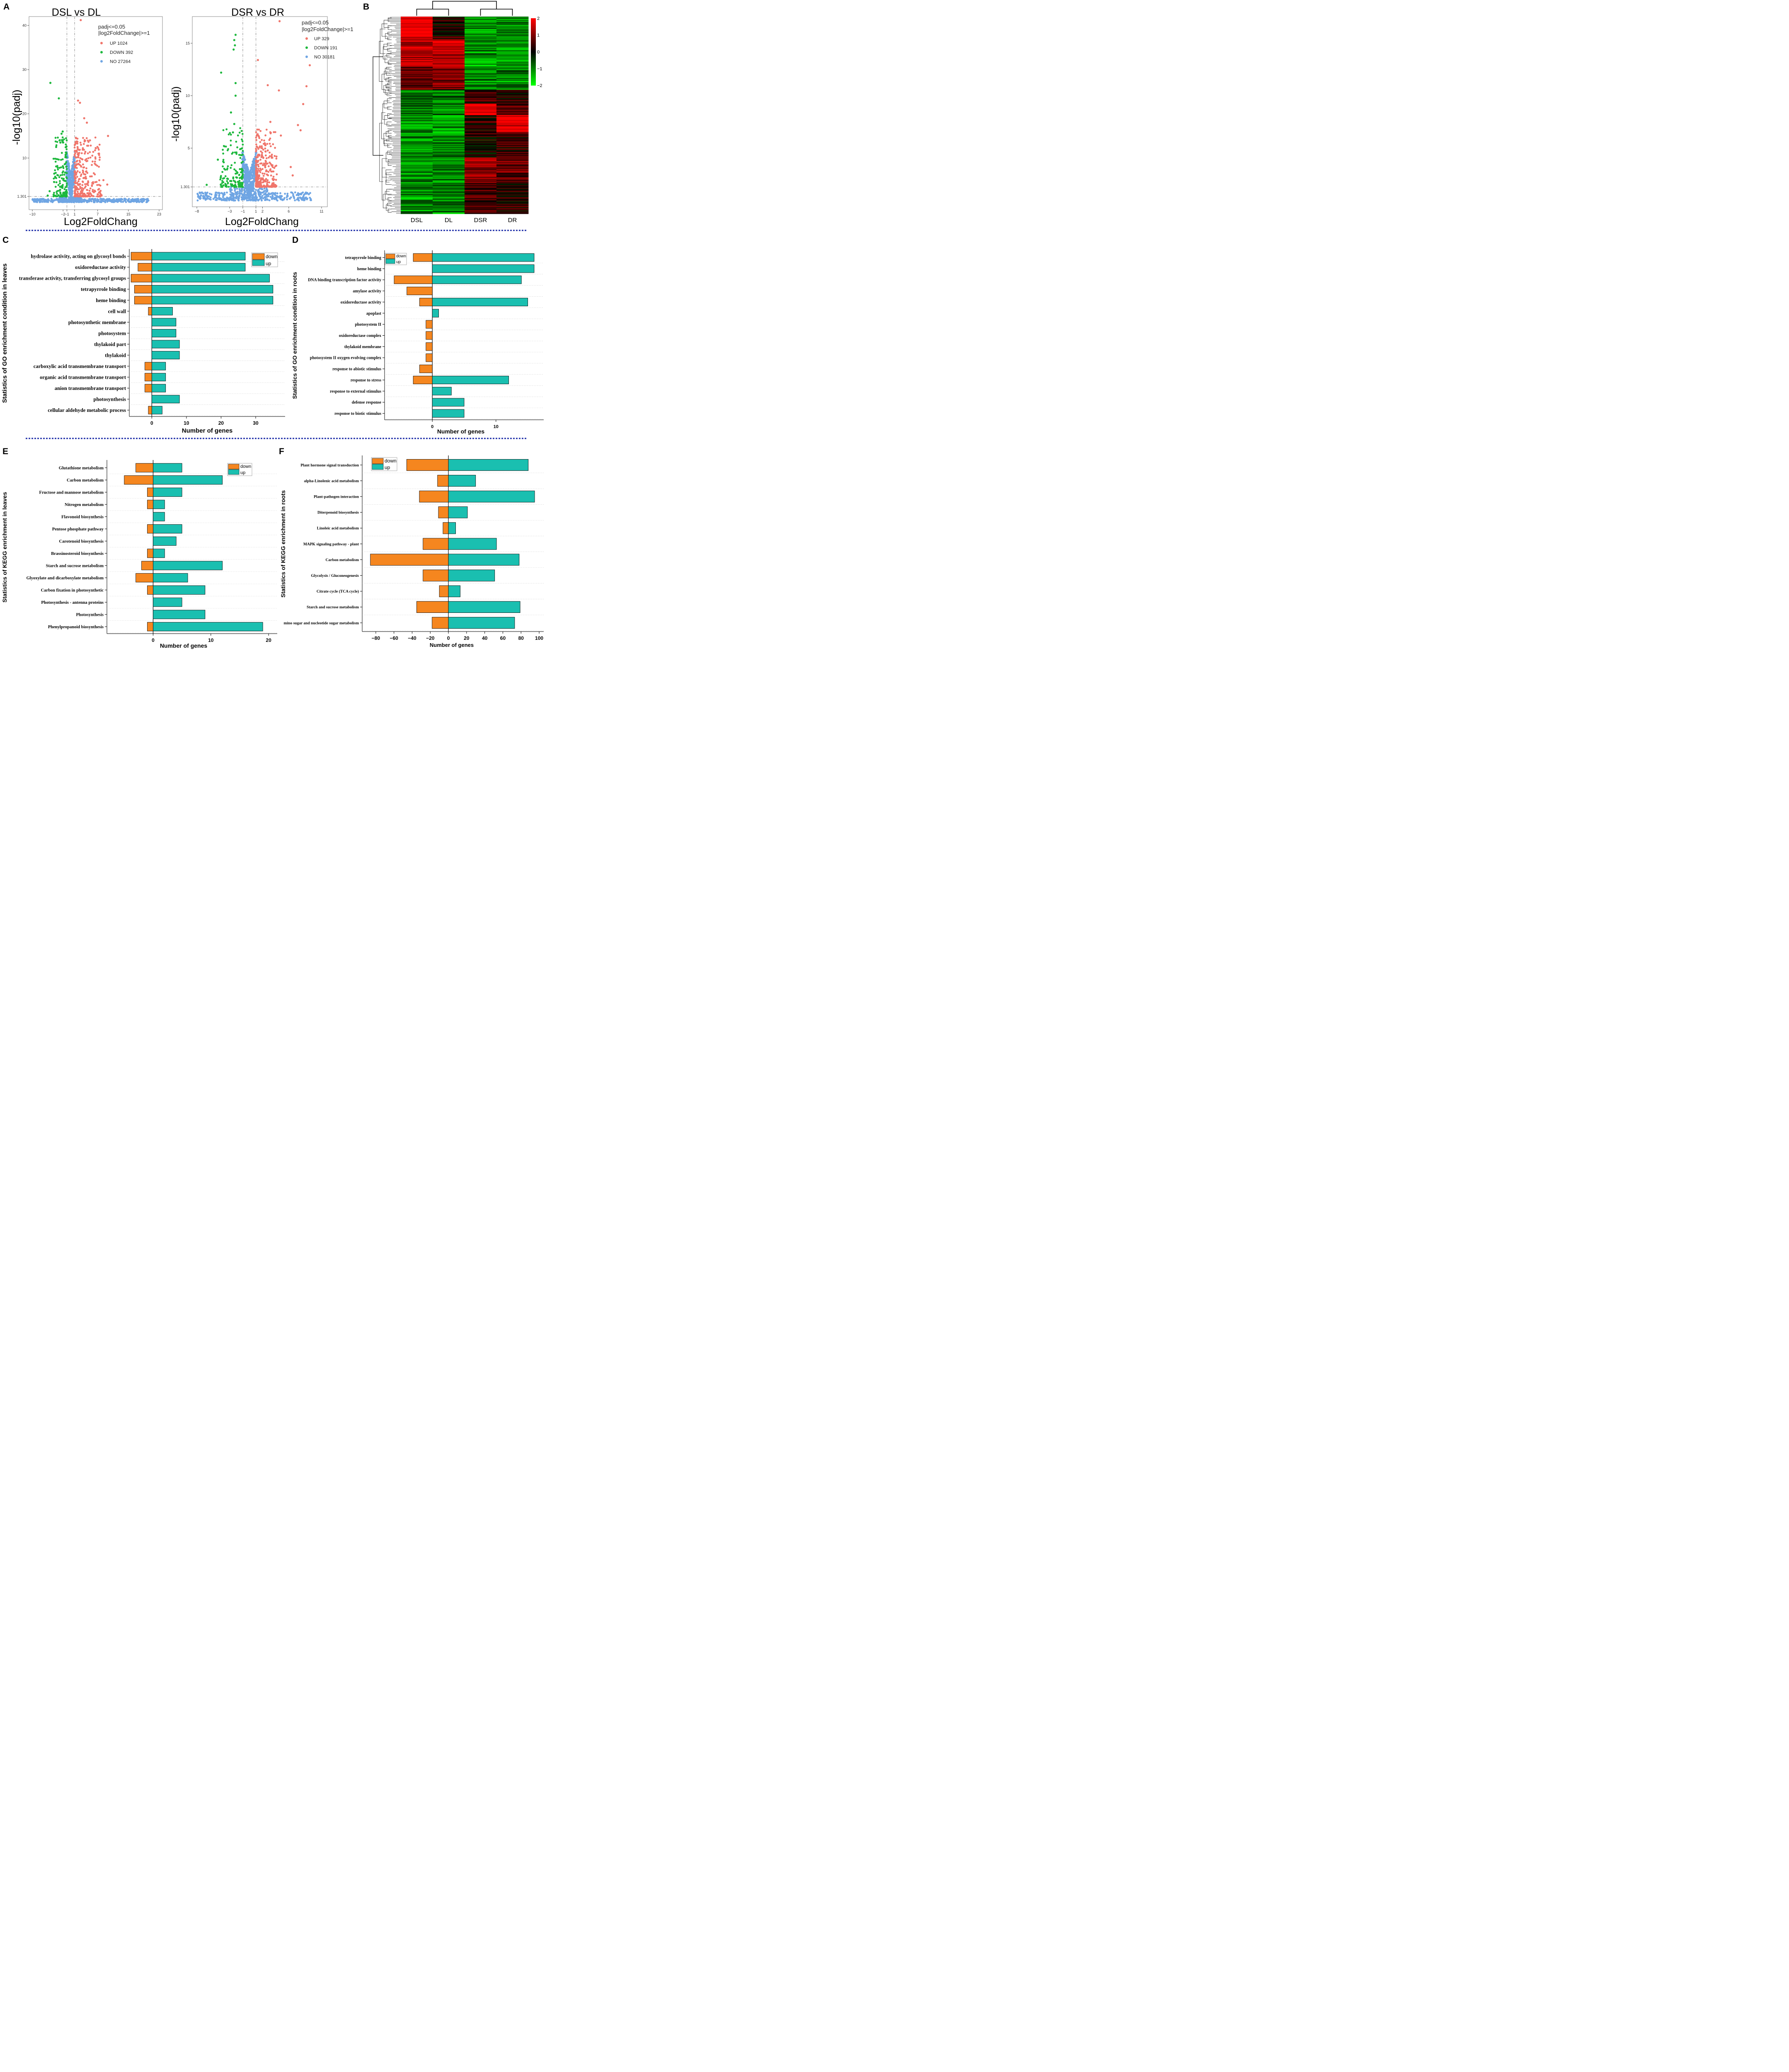 Image resolution: width=1789 pixels, height=2072 pixels. I want to click on x-tick-label: 0, so click(448, 638).